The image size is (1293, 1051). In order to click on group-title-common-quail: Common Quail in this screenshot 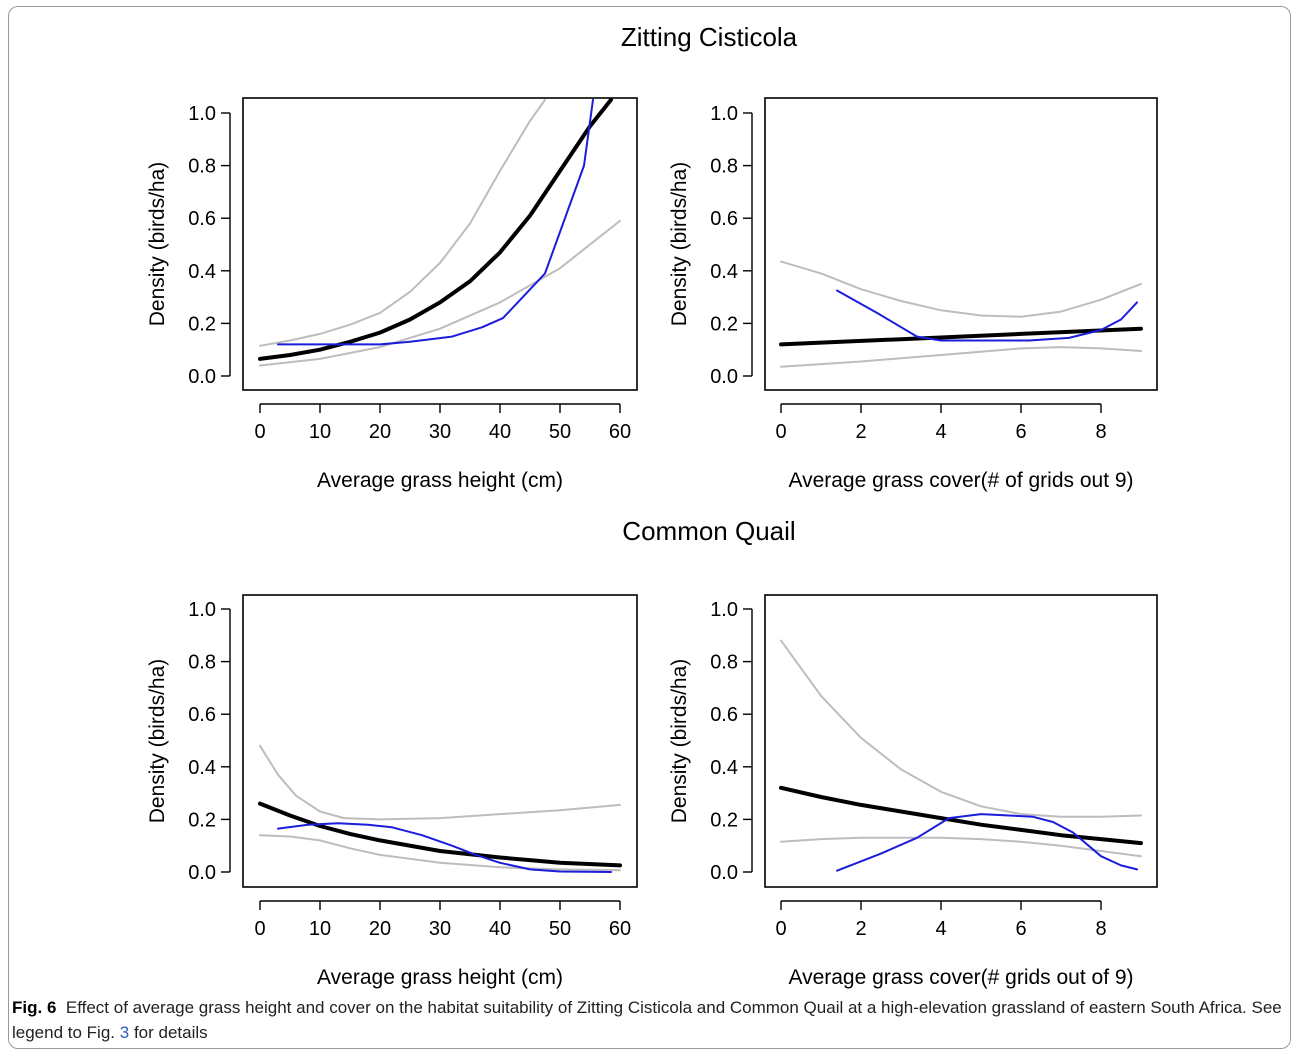, I will do `click(708, 531)`.